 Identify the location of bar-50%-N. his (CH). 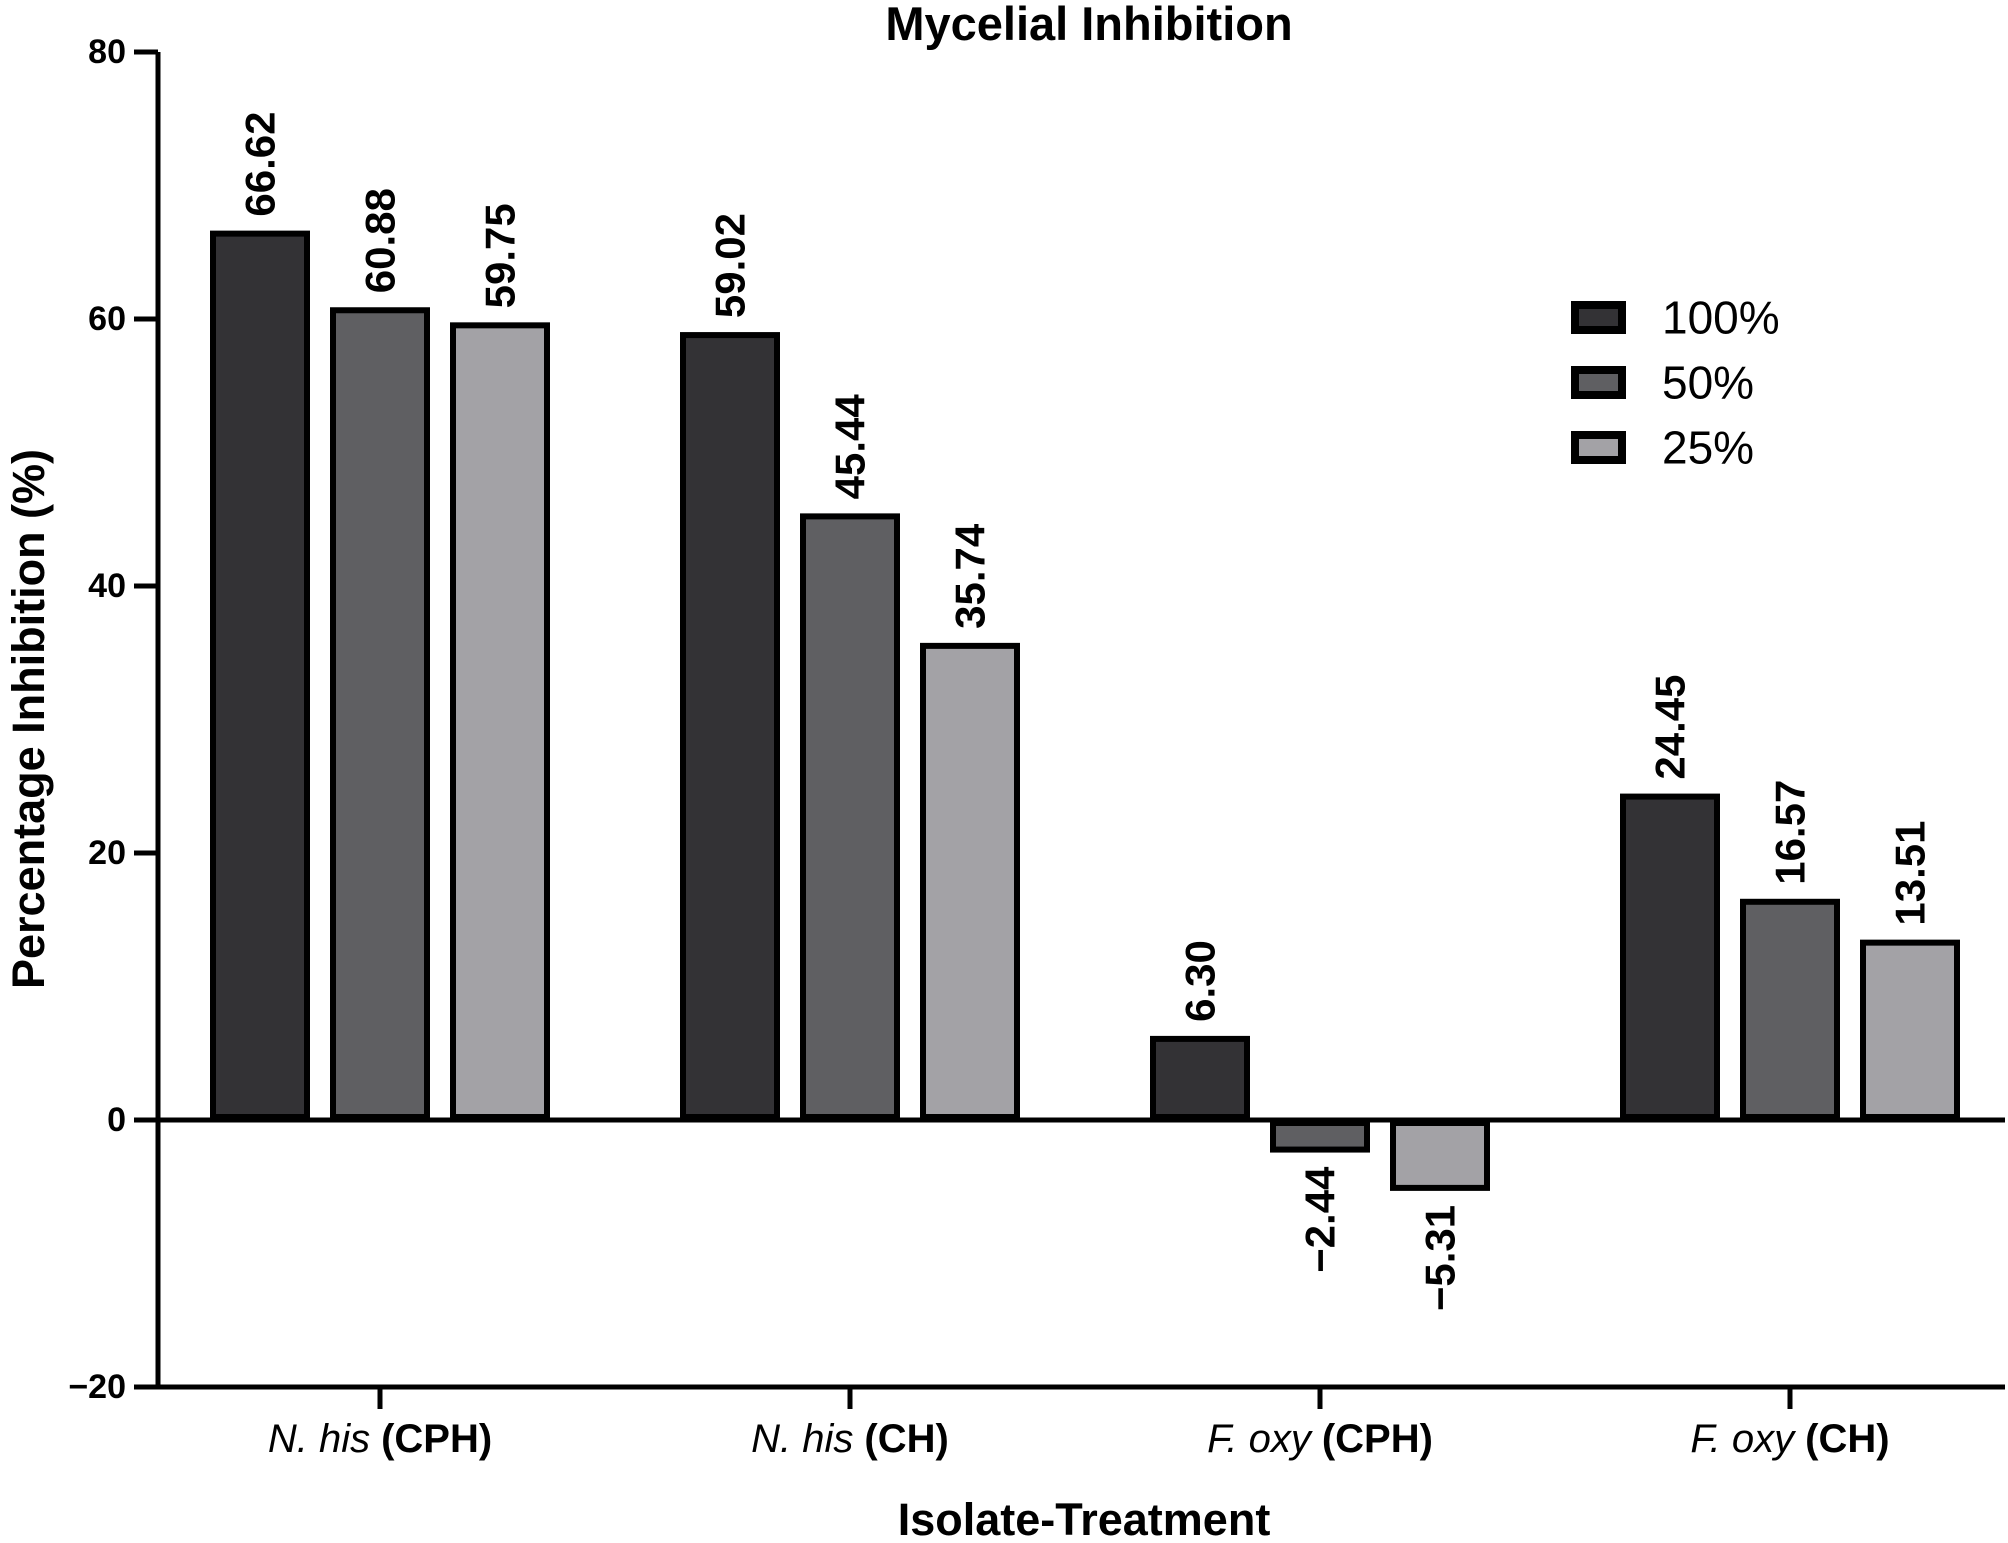
(850, 816).